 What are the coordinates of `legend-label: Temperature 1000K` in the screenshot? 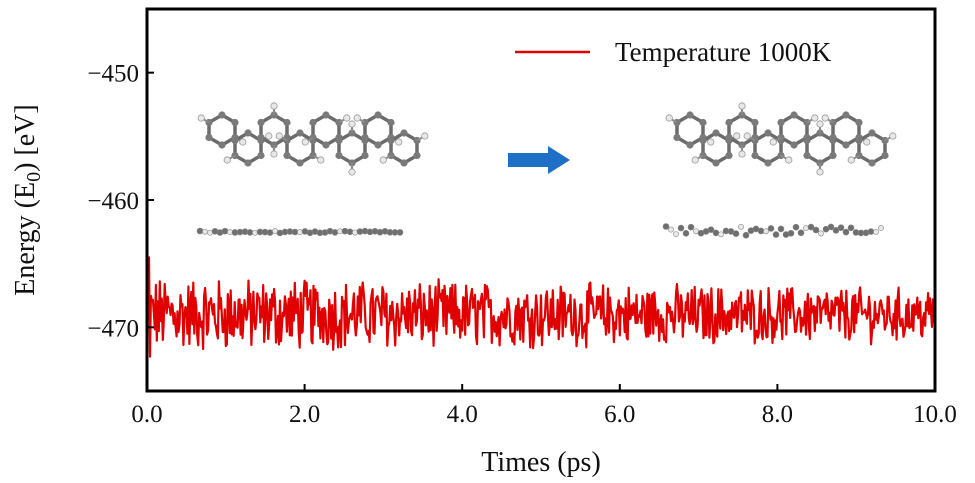 It's located at (723, 52).